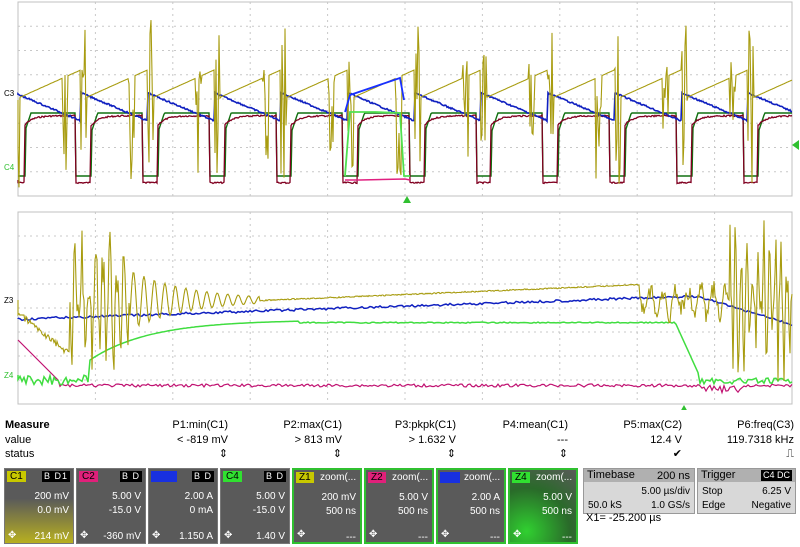 The height and width of the screenshot is (547, 800). Describe the element at coordinates (200, 425) in the screenshot. I see `param-name: P1:min(C1)` at that location.